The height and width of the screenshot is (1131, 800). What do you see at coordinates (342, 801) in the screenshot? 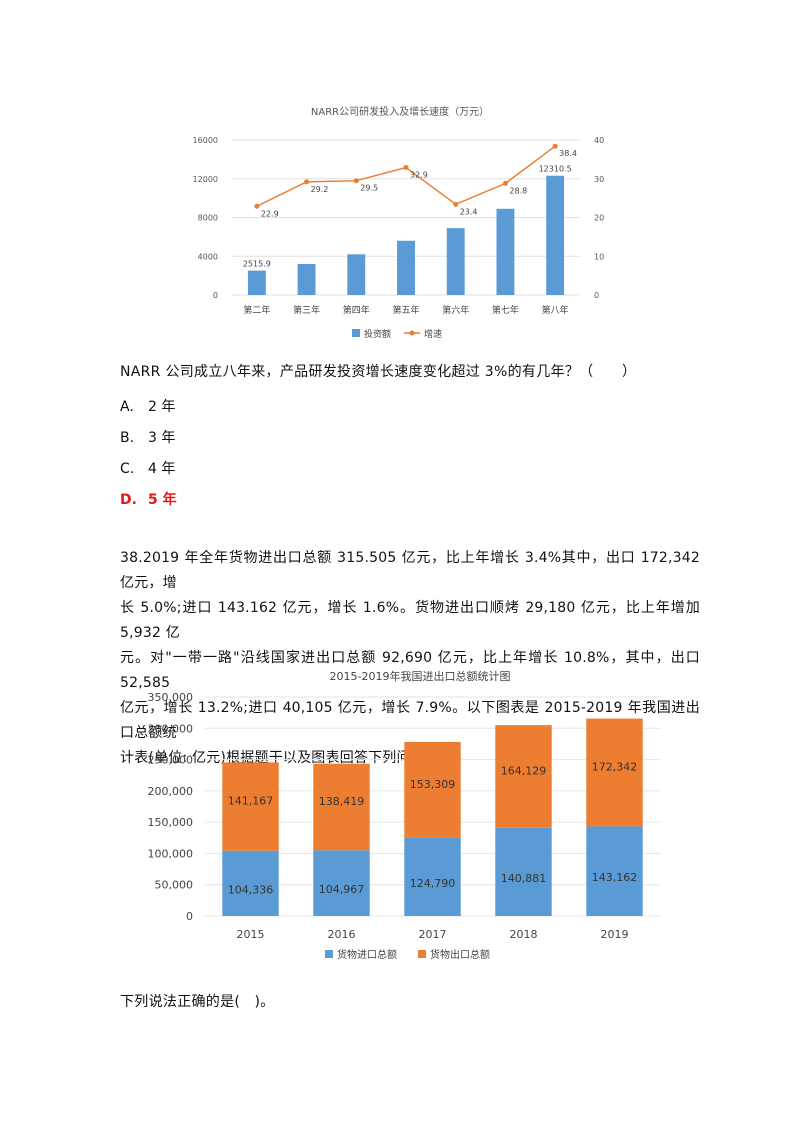
I see `export-data-label: 138,419` at bounding box center [342, 801].